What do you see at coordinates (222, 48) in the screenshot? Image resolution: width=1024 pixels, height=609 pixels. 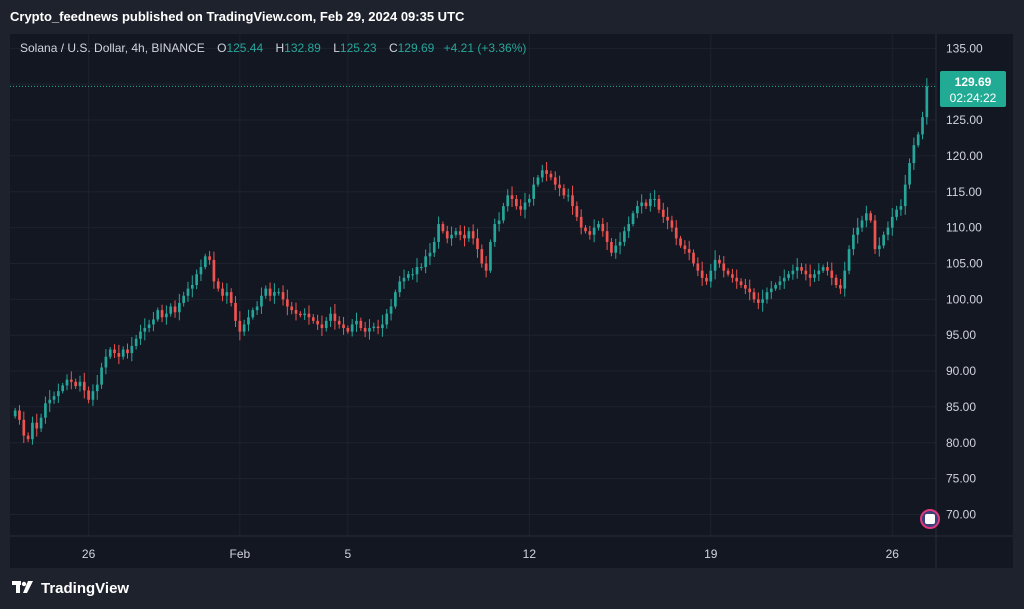 I see `open-label: O` at bounding box center [222, 48].